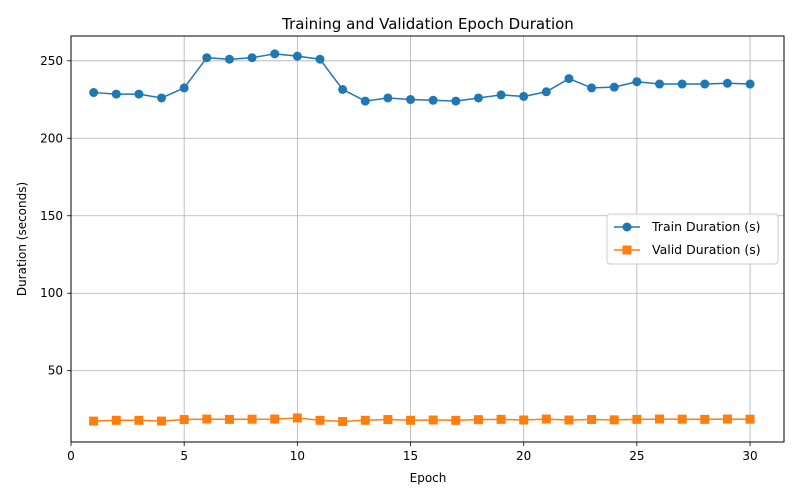 The height and width of the screenshot is (500, 800). Describe the element at coordinates (627, 250) in the screenshot. I see `legend-marker-valid` at that location.